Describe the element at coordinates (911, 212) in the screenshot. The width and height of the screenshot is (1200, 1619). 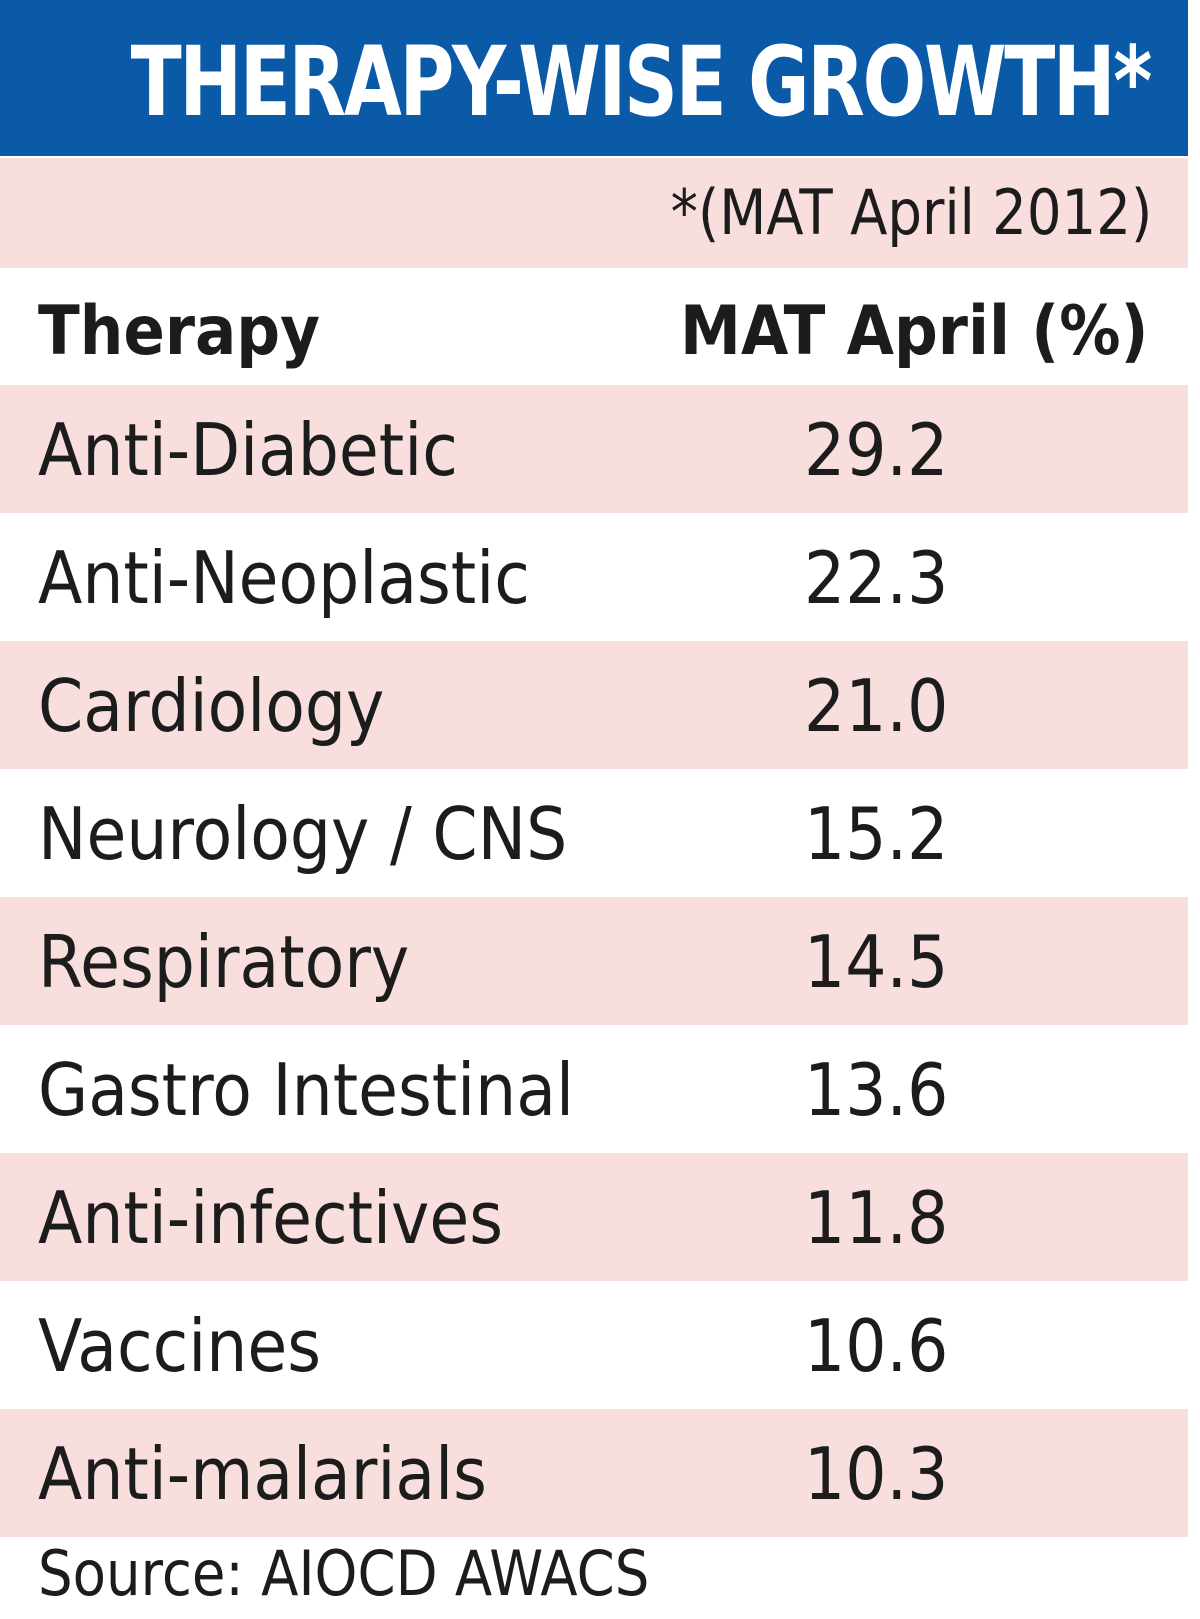
I see `chart-subtitle: *(MAT April 2012)` at that location.